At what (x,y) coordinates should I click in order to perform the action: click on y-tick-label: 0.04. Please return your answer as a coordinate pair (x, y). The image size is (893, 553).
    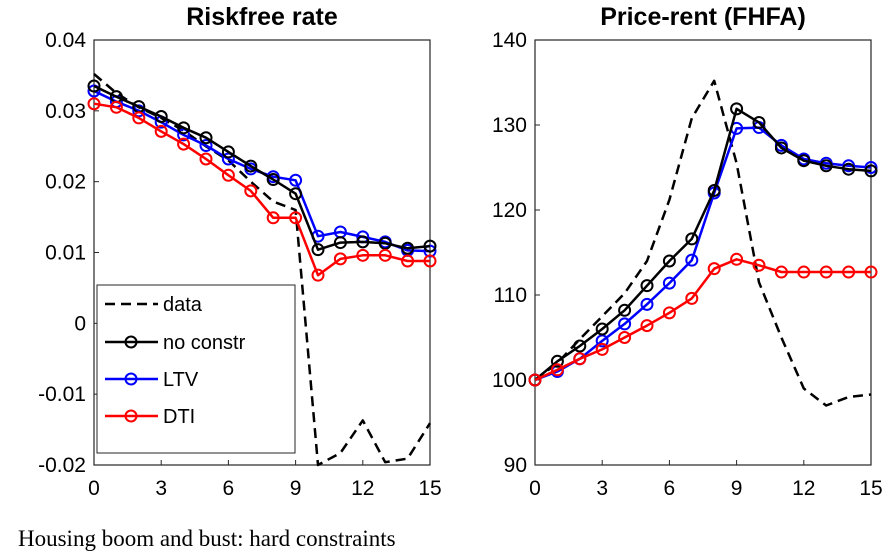
    Looking at the image, I should click on (65, 40).